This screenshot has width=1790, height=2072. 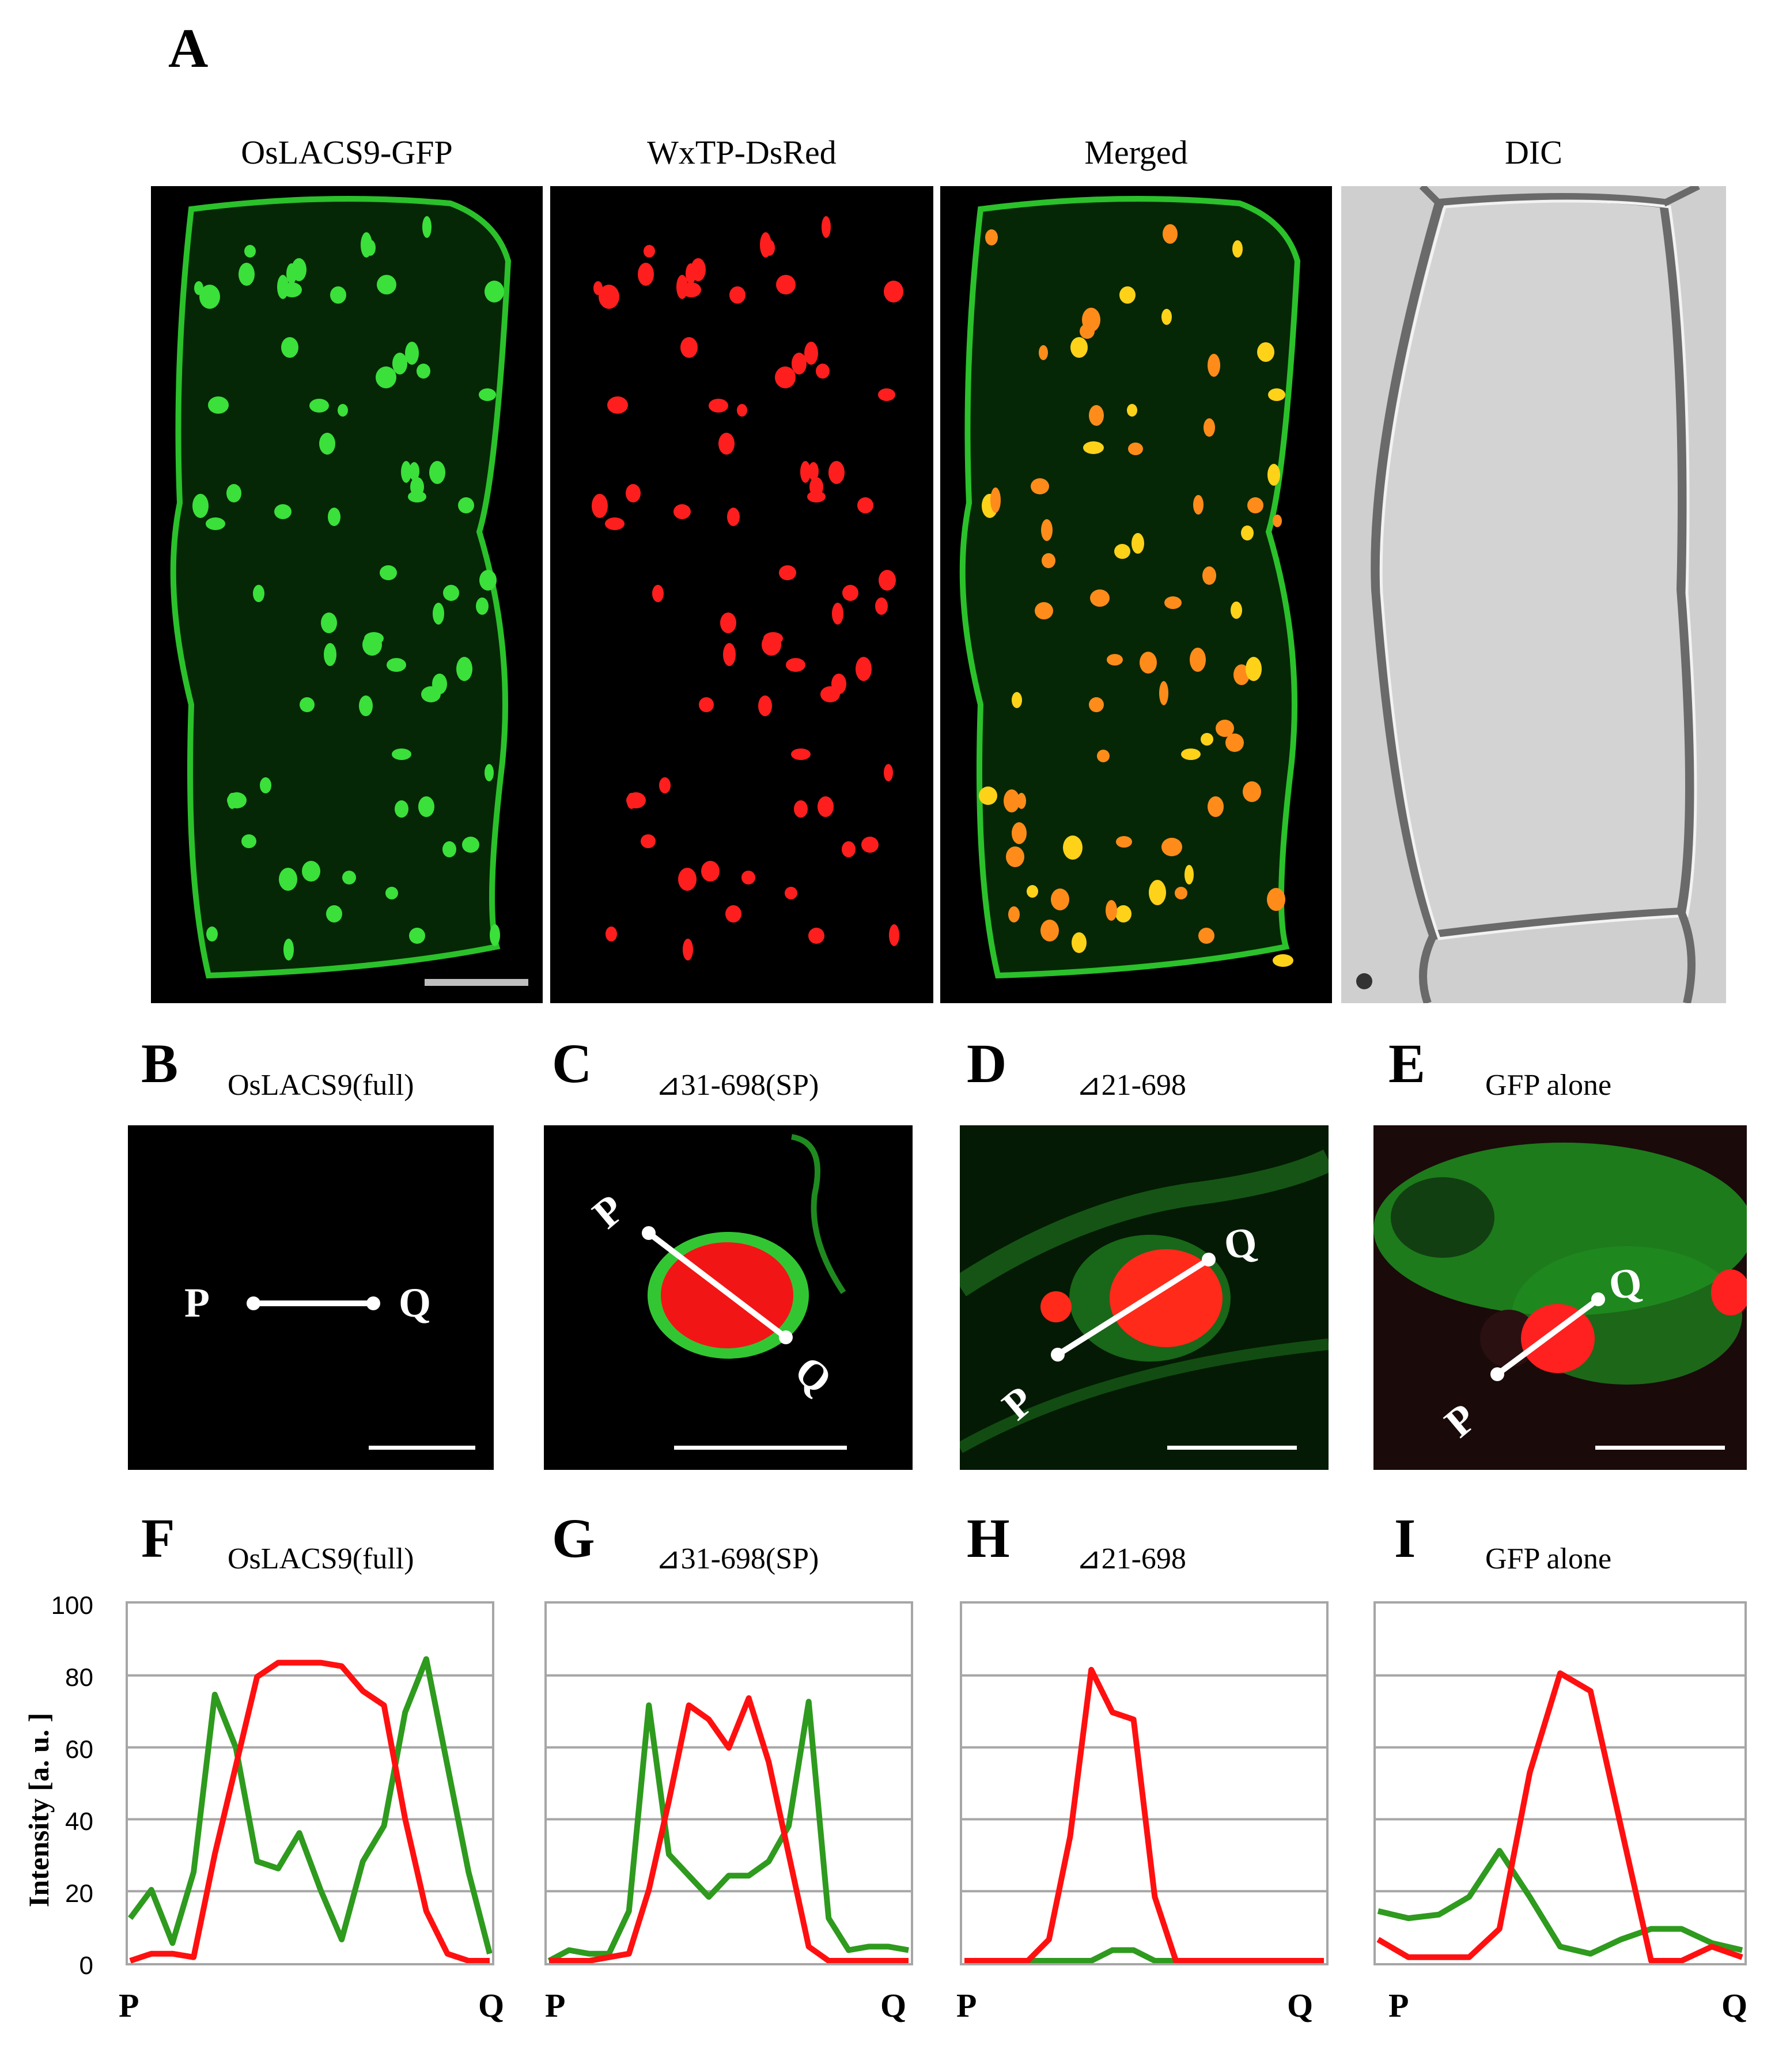 I want to click on title-panel-g: ⊿31-698(SP), so click(x=737, y=1558).